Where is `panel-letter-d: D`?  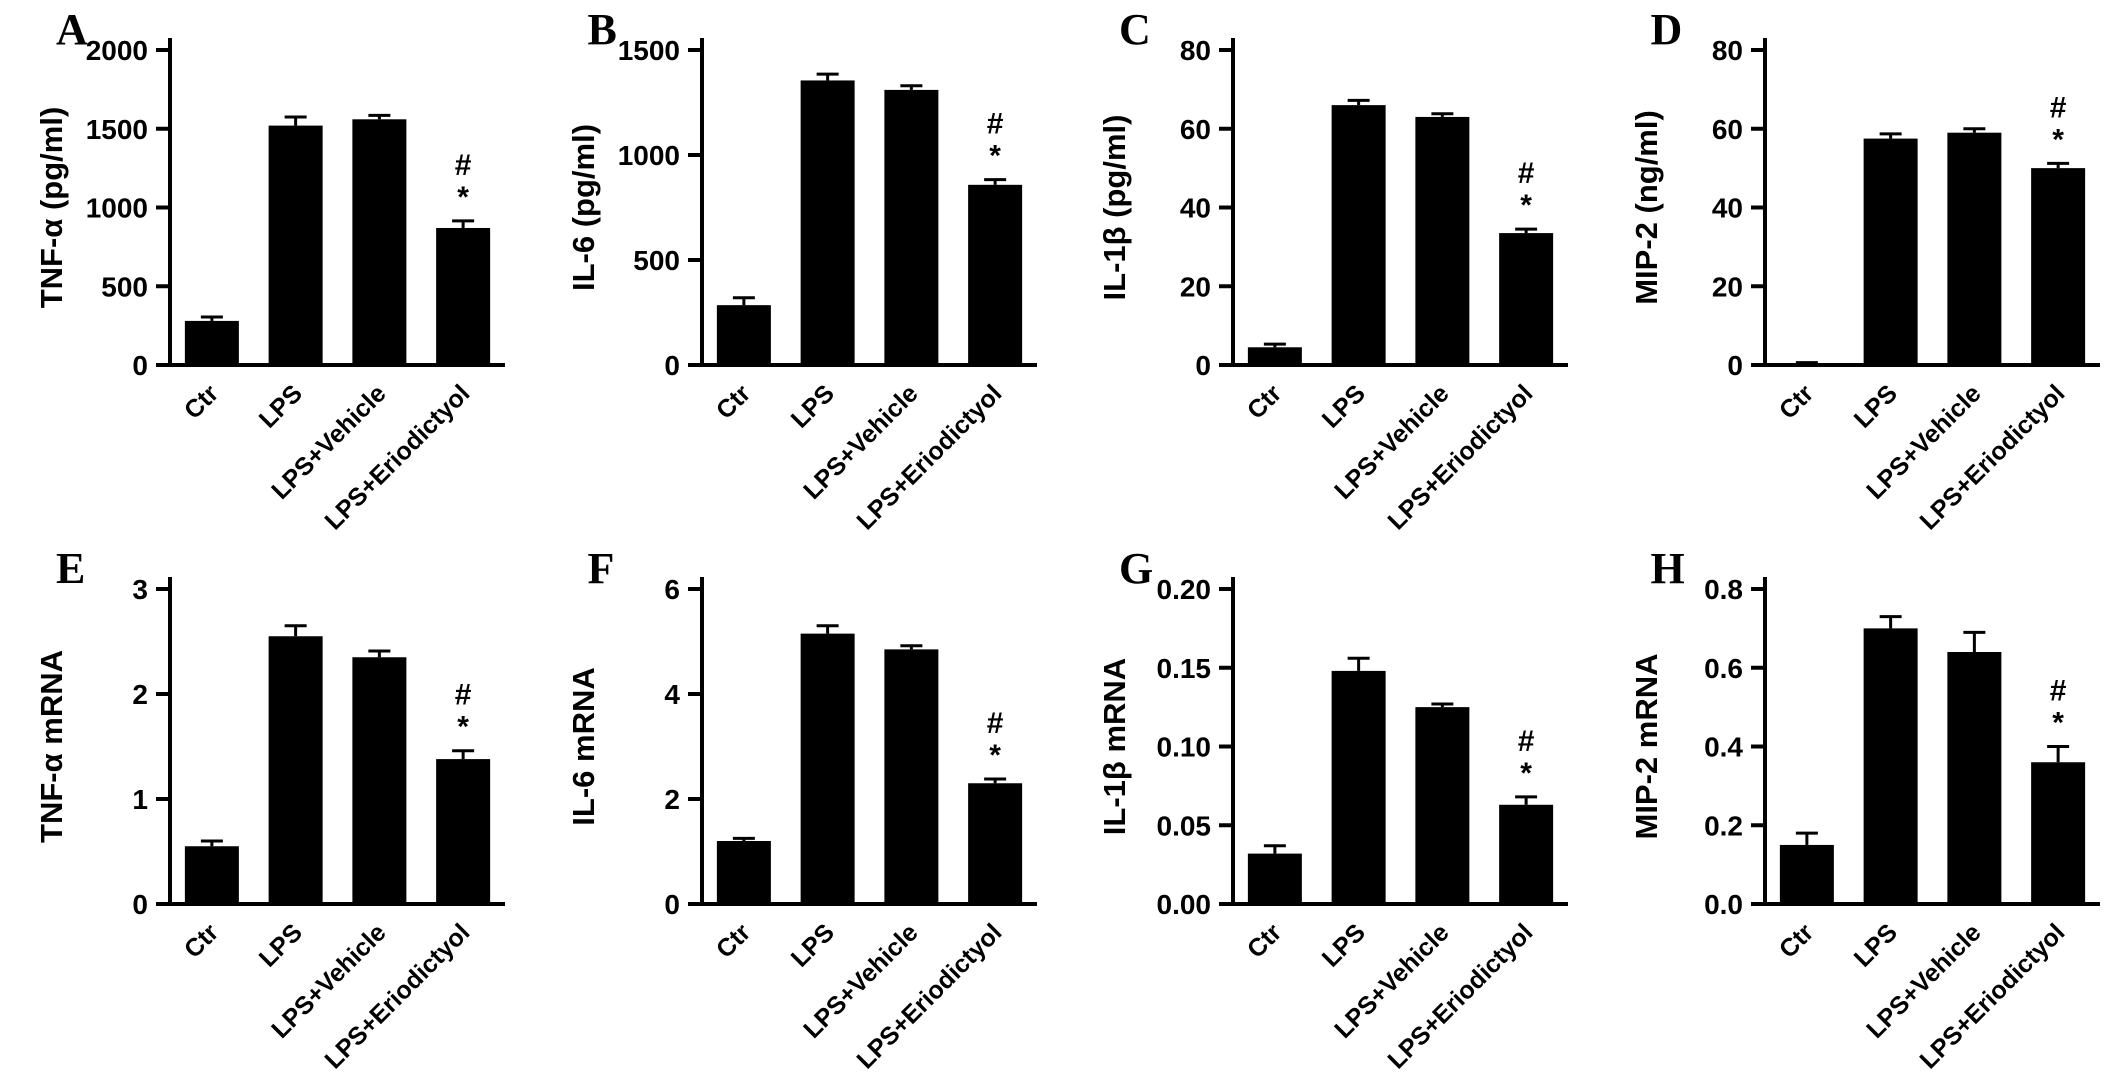
panel-letter-d: D is located at coordinates (1666, 29).